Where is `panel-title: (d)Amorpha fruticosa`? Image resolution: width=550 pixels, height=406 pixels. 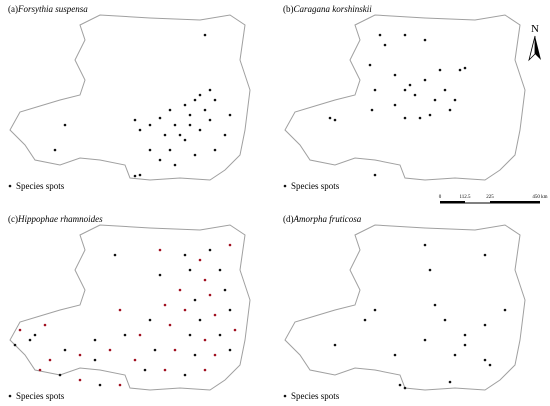 panel-title: (d)Amorpha fruticosa is located at coordinates (322, 219).